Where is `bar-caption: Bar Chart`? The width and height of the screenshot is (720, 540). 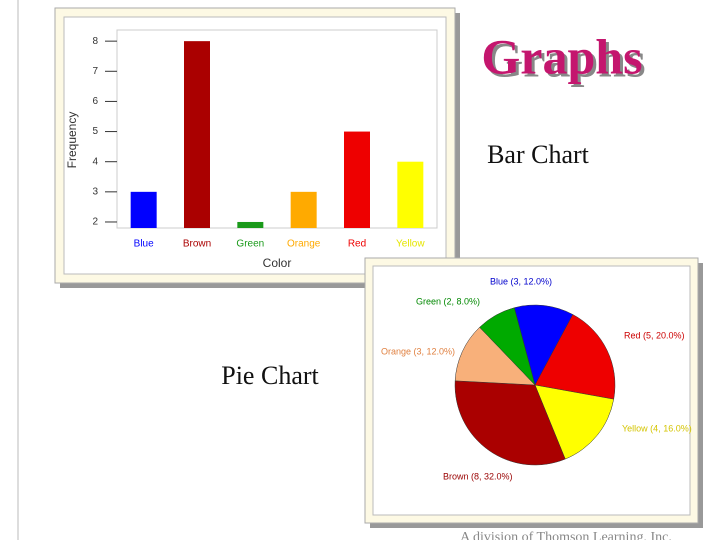
bar-caption: Bar Chart is located at coordinates (538, 154).